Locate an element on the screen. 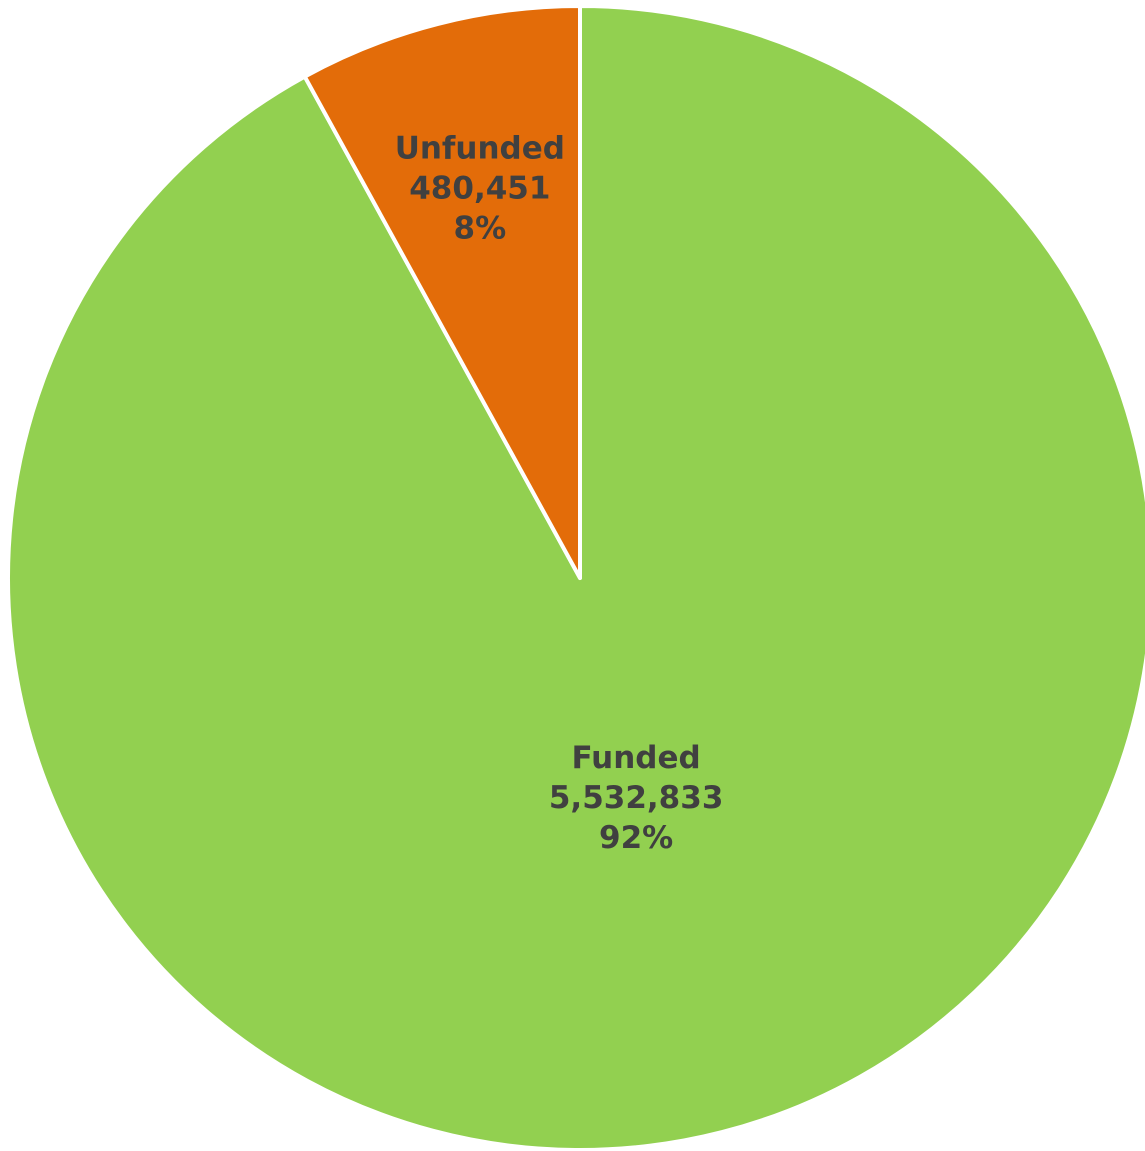 The image size is (1145, 1151). slice-label-unfunded-value: 480,451 is located at coordinates (479, 188).